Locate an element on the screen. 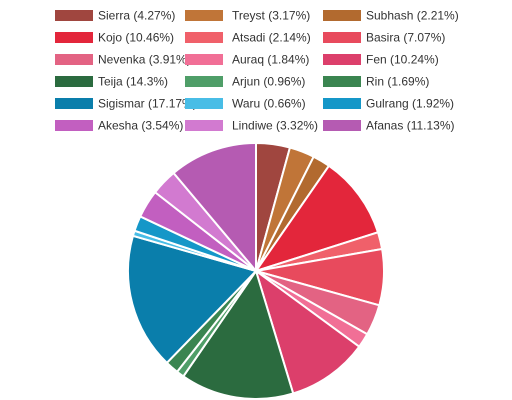 Image resolution: width=512 pixels, height=400 pixels. legend-label: Waru (0.66%) is located at coordinates (269, 104).